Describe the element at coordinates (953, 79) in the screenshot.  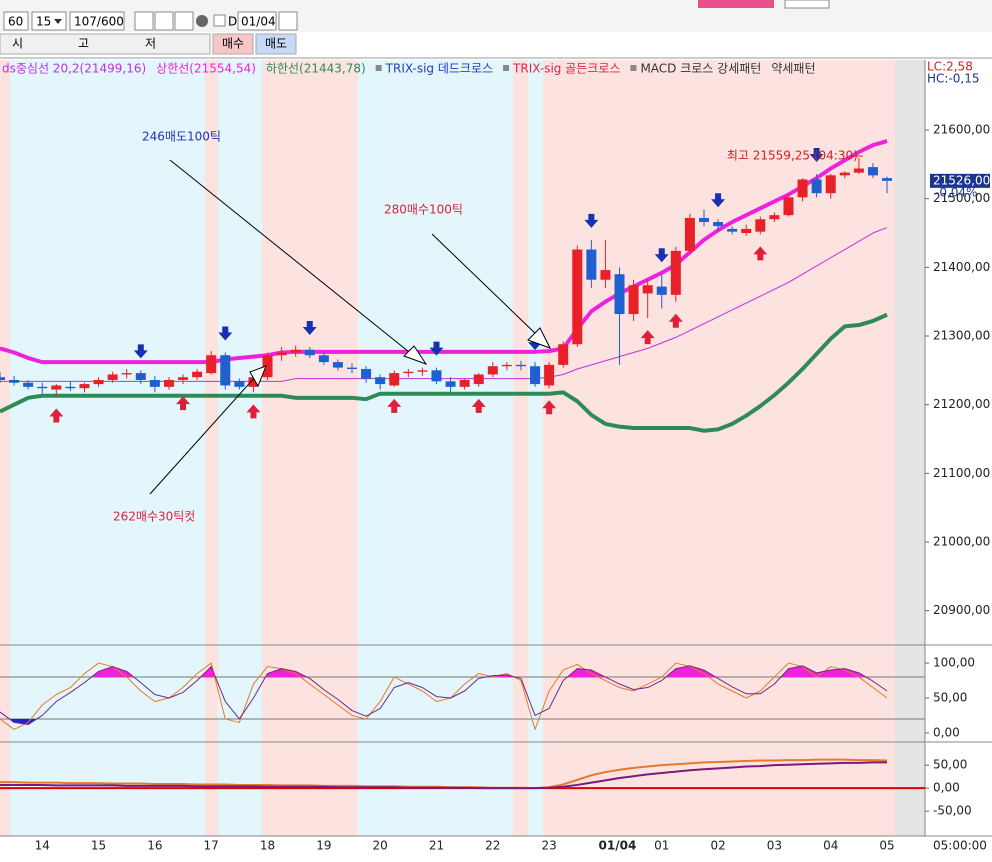
I see `status-hc: HC:-0,15` at that location.